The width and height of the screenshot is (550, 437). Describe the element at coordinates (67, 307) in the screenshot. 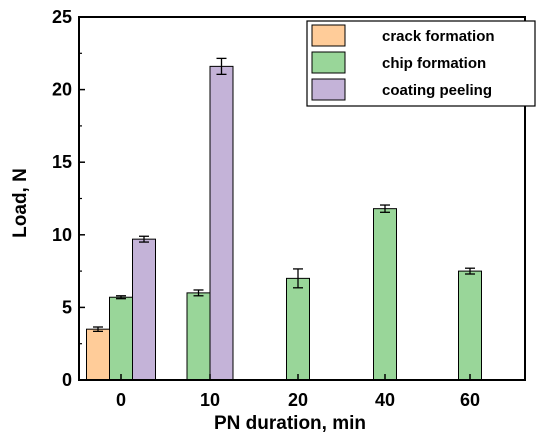

I see `y-tick-label: 5` at that location.